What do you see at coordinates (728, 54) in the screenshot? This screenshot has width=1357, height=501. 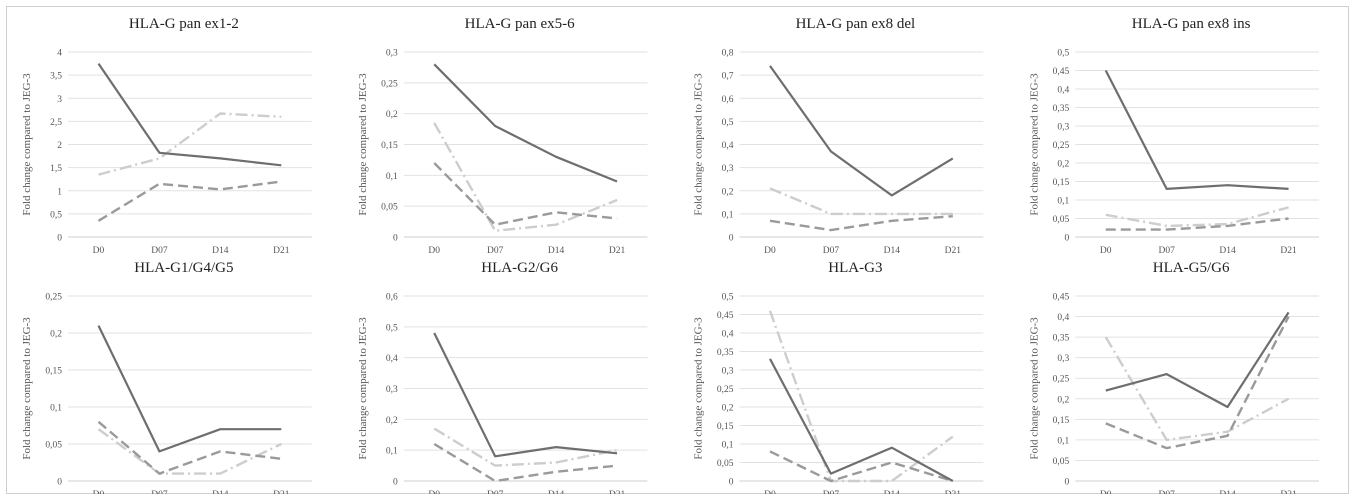 I see `y-tick-label: 0,8` at bounding box center [728, 54].